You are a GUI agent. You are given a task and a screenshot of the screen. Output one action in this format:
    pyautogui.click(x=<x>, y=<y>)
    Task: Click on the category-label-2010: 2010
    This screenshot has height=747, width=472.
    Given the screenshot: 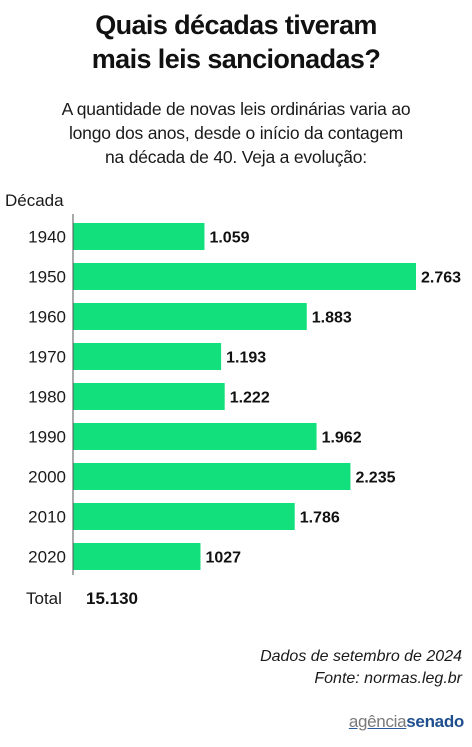 What is the action you would take?
    pyautogui.click(x=47, y=517)
    